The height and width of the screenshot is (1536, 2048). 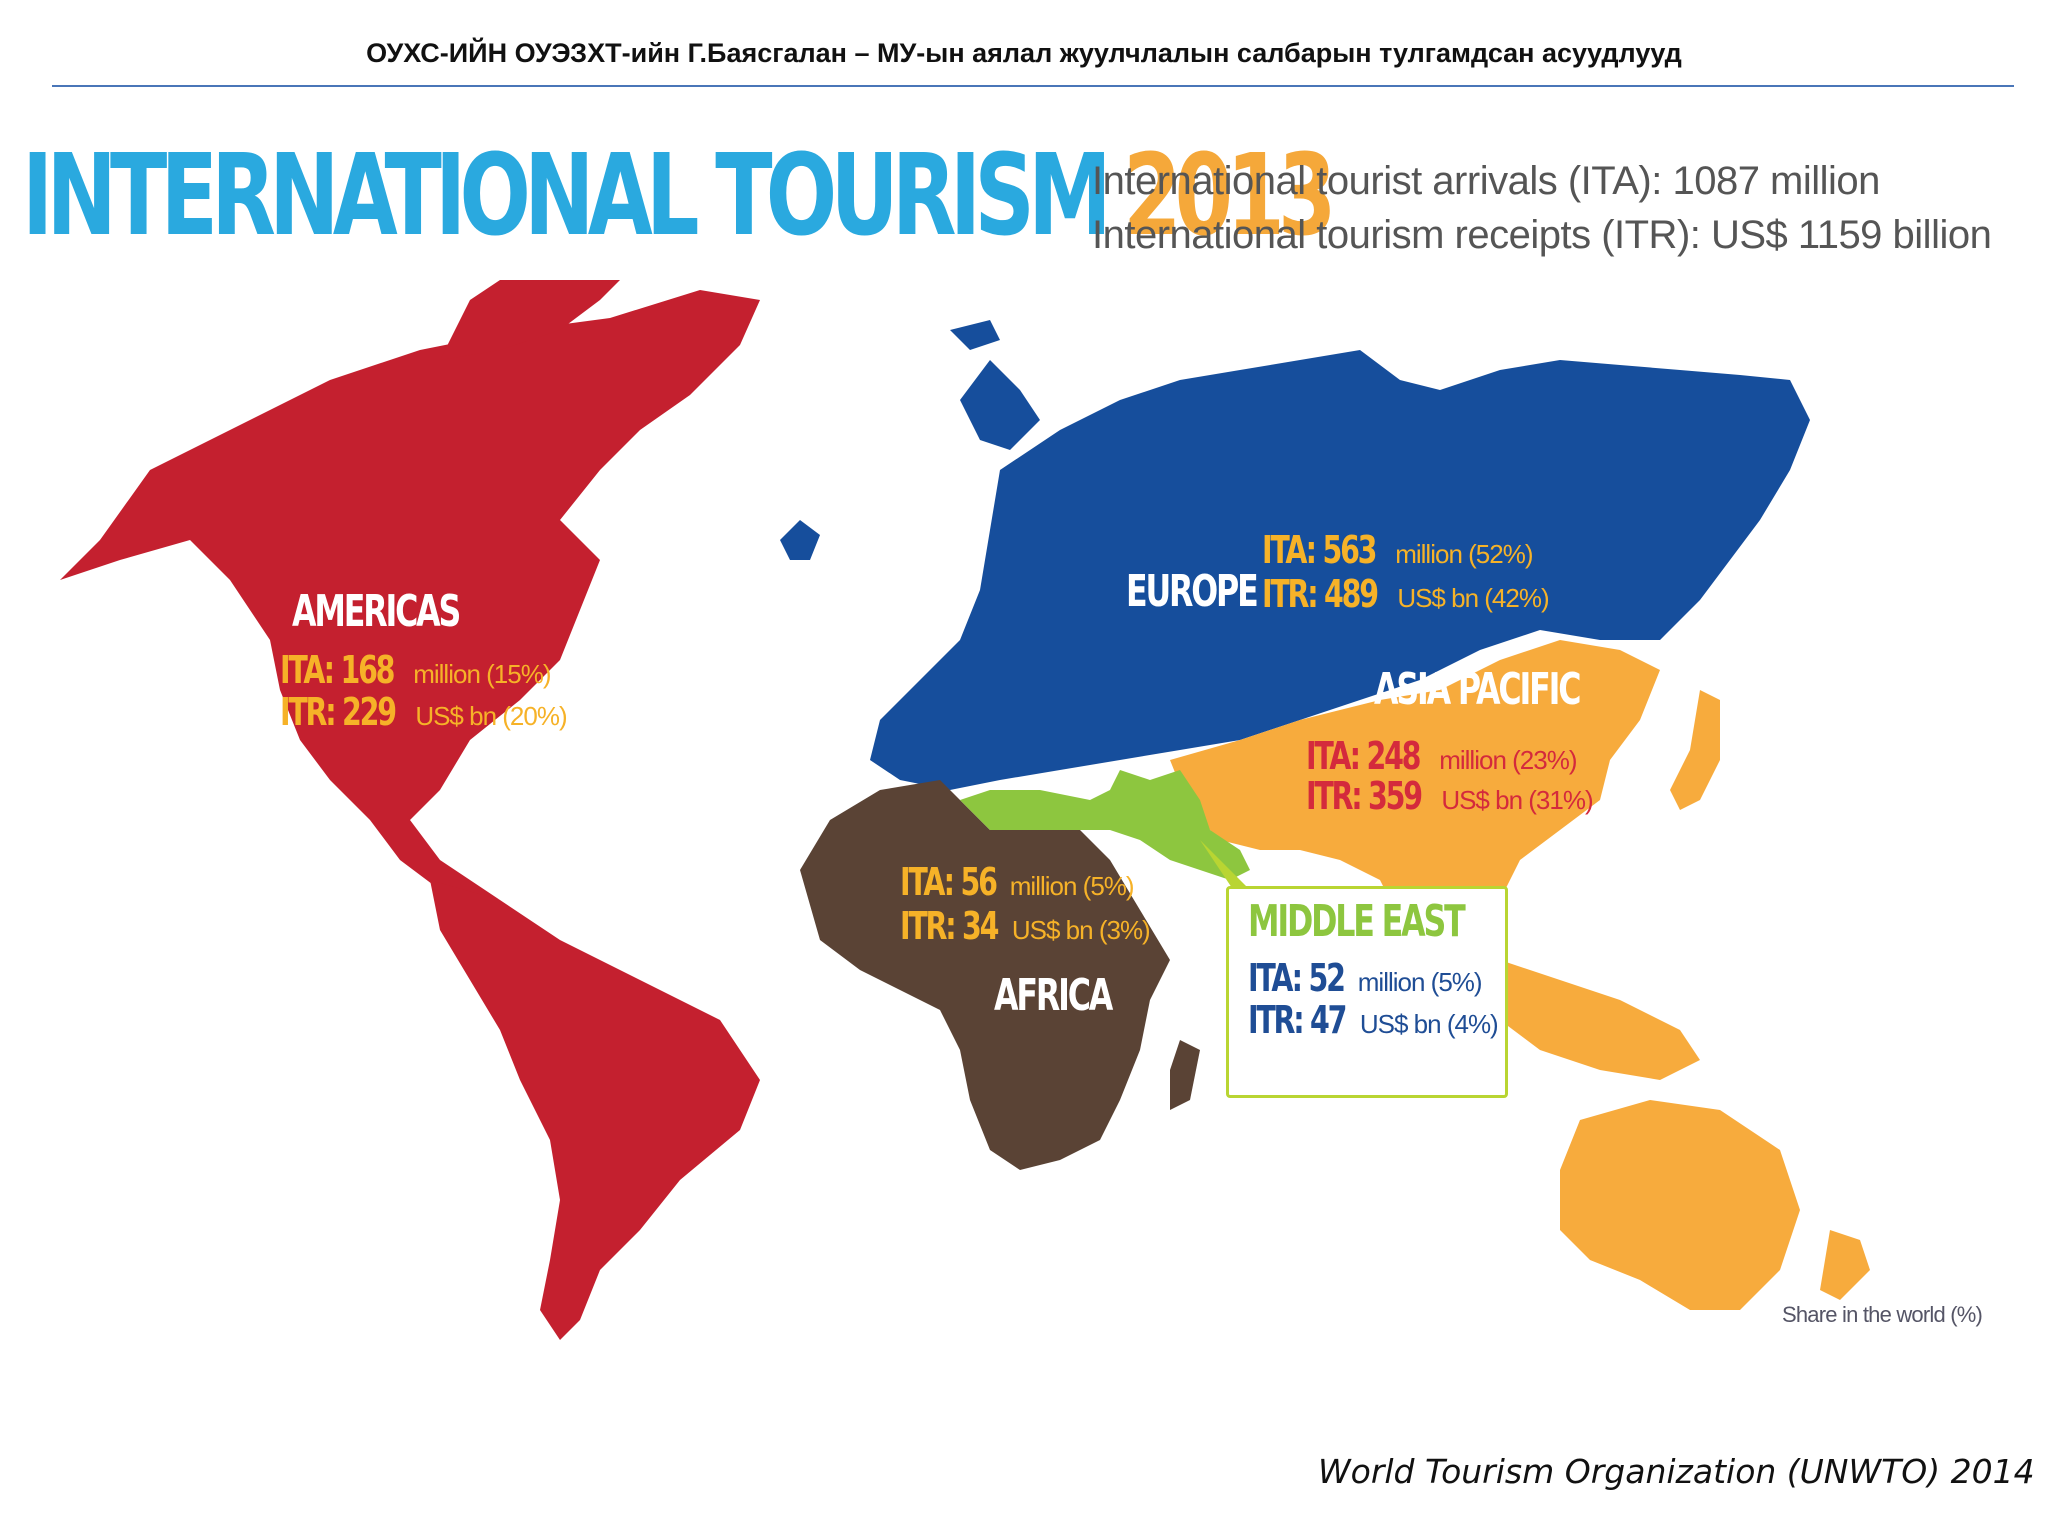 What do you see at coordinates (1320, 594) in the screenshot?
I see `europe-itr-value: ITR: 489` at bounding box center [1320, 594].